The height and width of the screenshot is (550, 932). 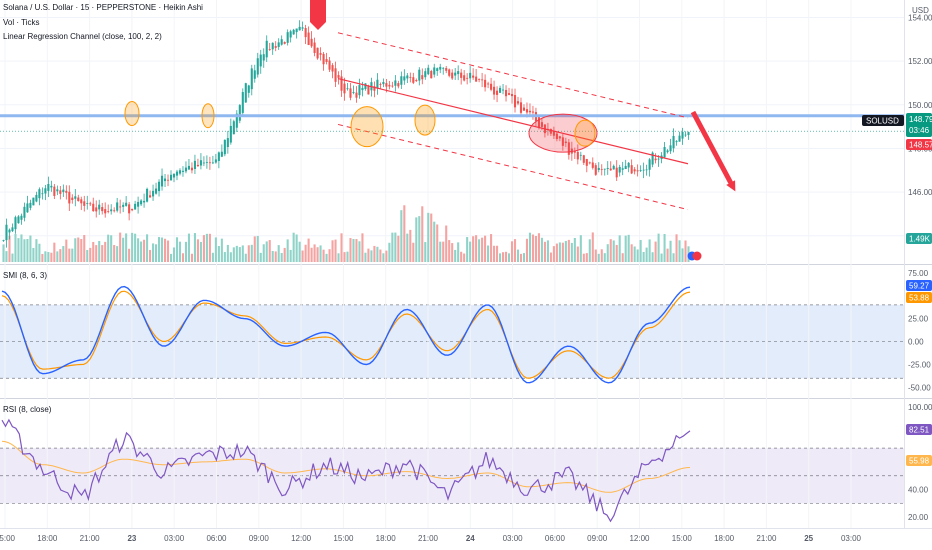 I want to click on price-tick-label: 154.00, so click(x=920, y=17).